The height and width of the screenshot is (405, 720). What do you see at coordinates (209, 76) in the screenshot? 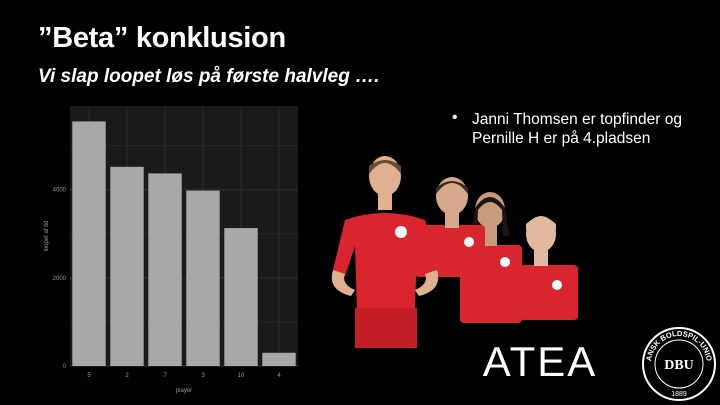
I see `slide-subtitle: Vi slap loopet løs på første halvleg ….` at bounding box center [209, 76].